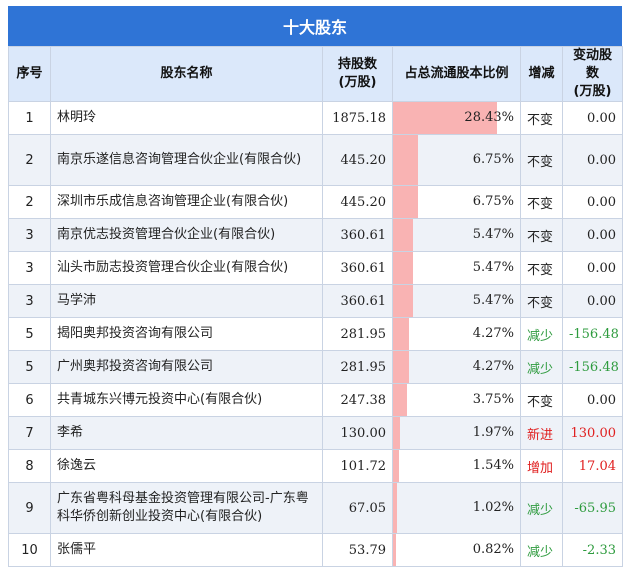  What do you see at coordinates (541, 433) in the screenshot?
I see `cell-change: 新进` at bounding box center [541, 433].